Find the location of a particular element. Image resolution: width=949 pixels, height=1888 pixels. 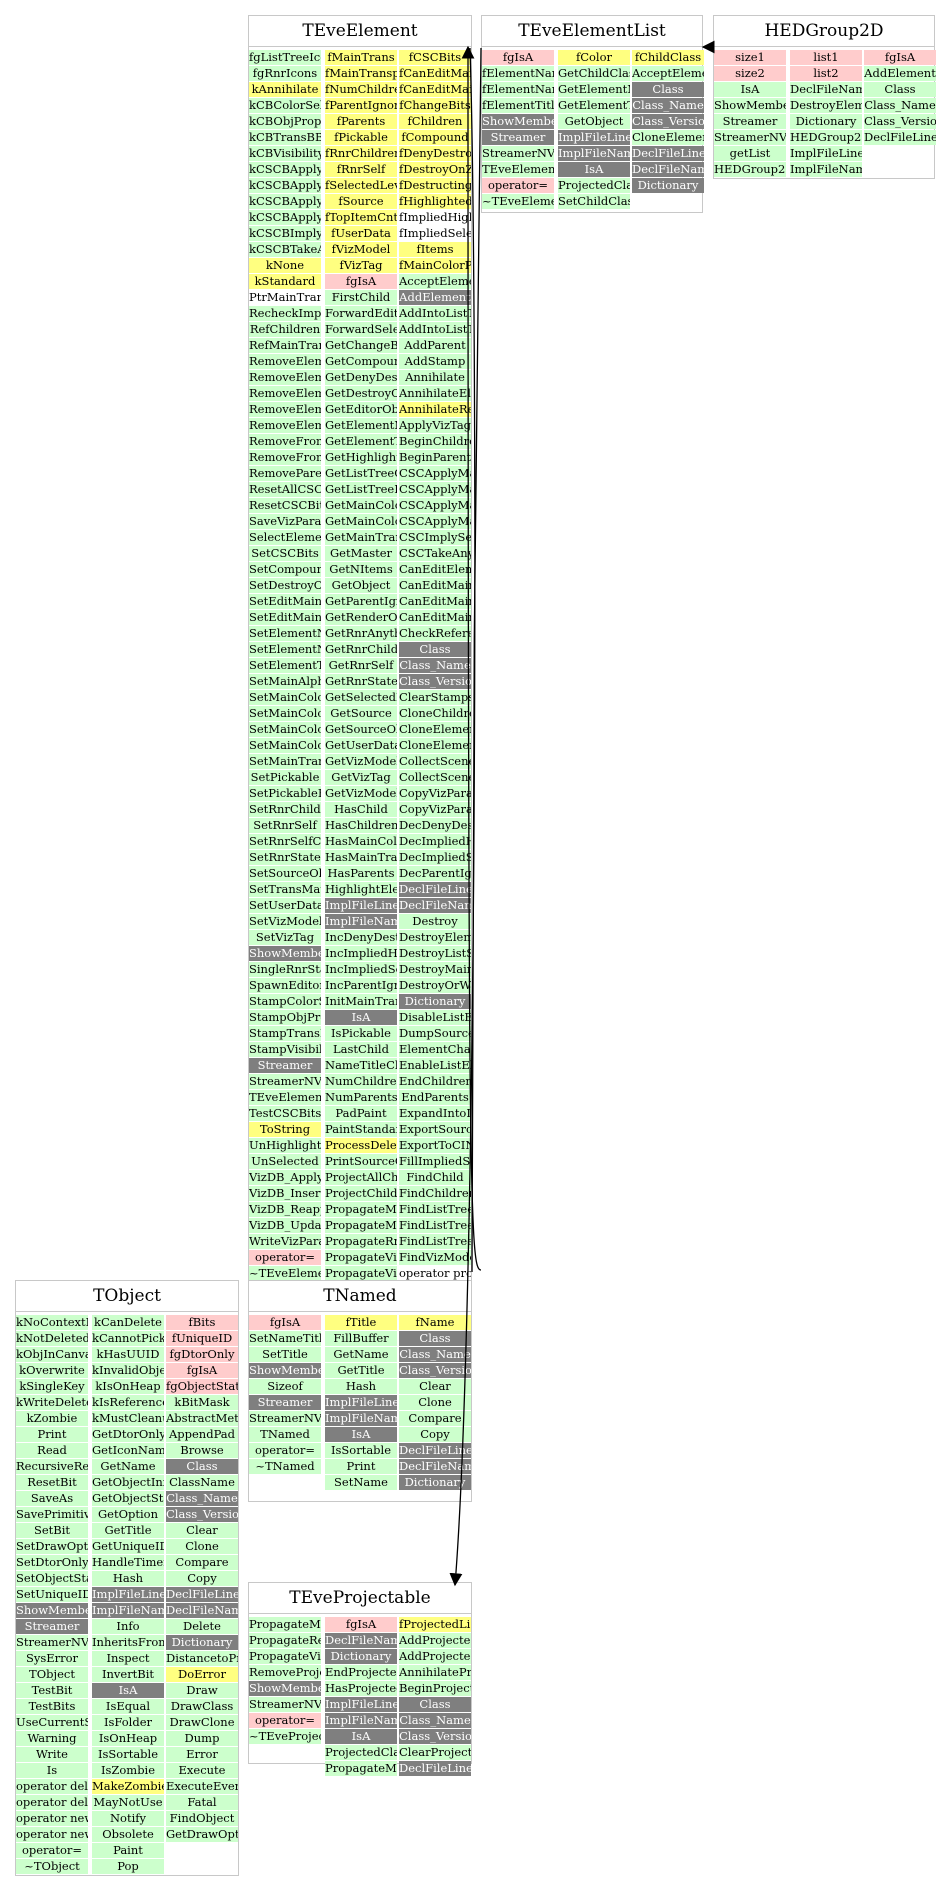

class-member: Hash is located at coordinates (361, 1386).